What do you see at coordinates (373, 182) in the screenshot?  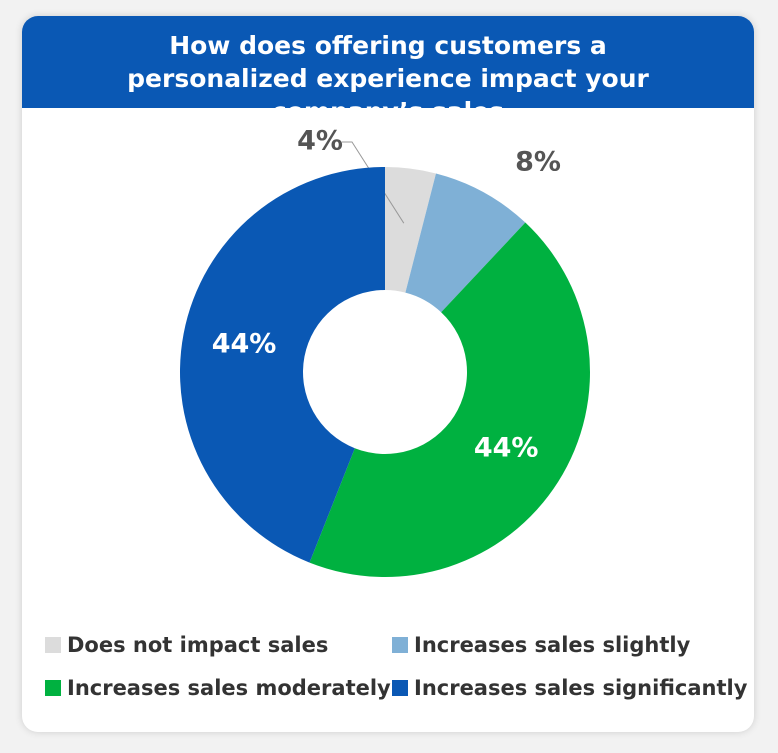 I see `leader-line` at bounding box center [373, 182].